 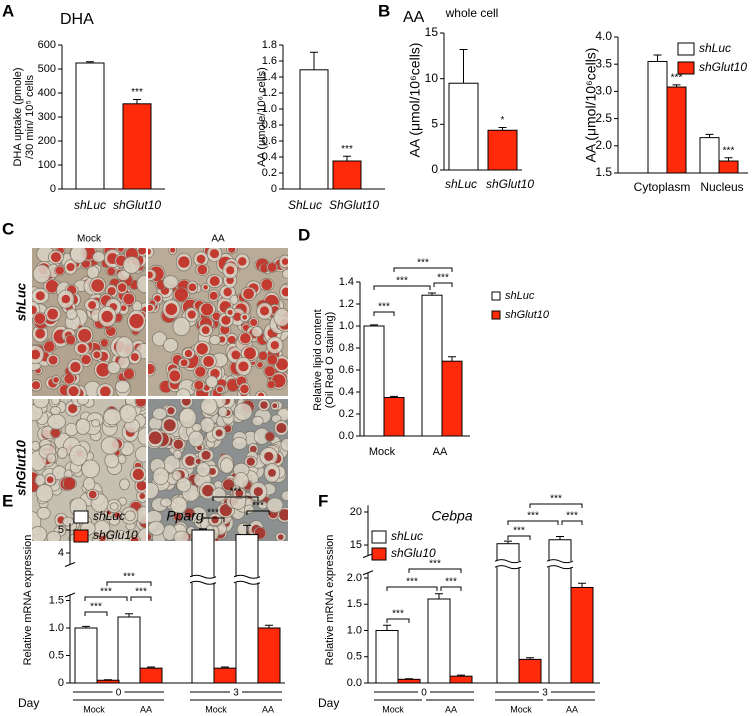 I want to click on y-axis-label: Relative mRNA expression, so click(x=28, y=600).